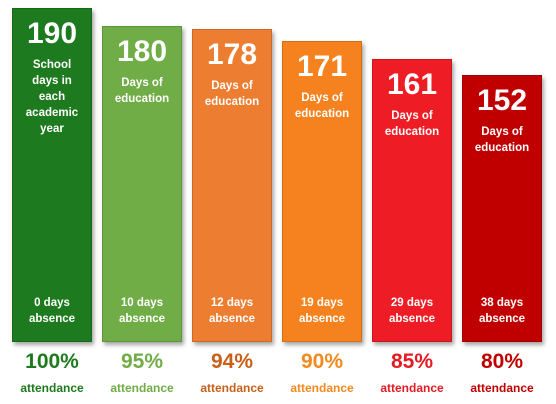 The image size is (556, 404). Describe the element at coordinates (142, 361) in the screenshot. I see `attendance-percent: 95%` at that location.